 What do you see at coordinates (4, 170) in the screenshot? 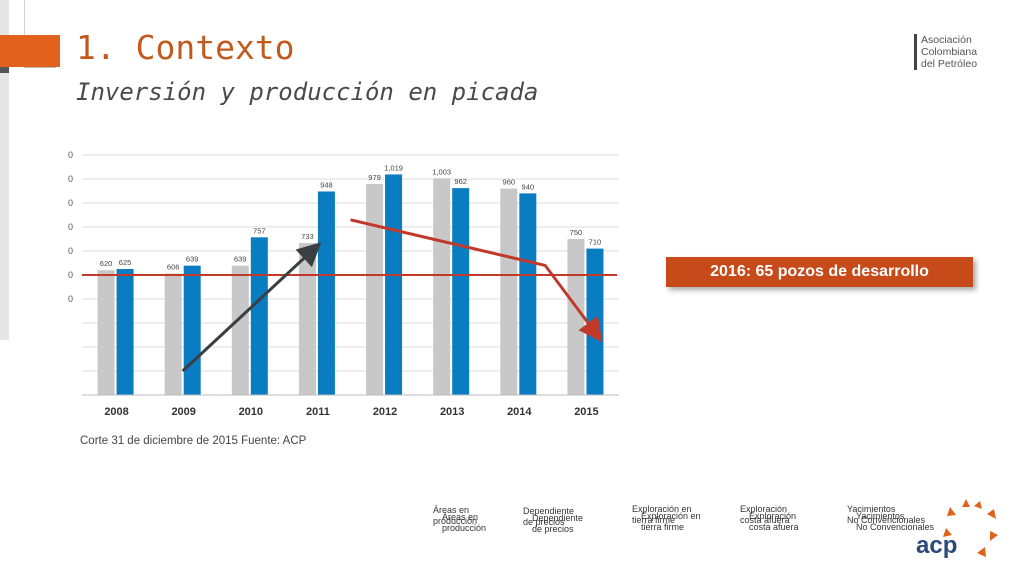
I see `left-decor-strip` at bounding box center [4, 170].